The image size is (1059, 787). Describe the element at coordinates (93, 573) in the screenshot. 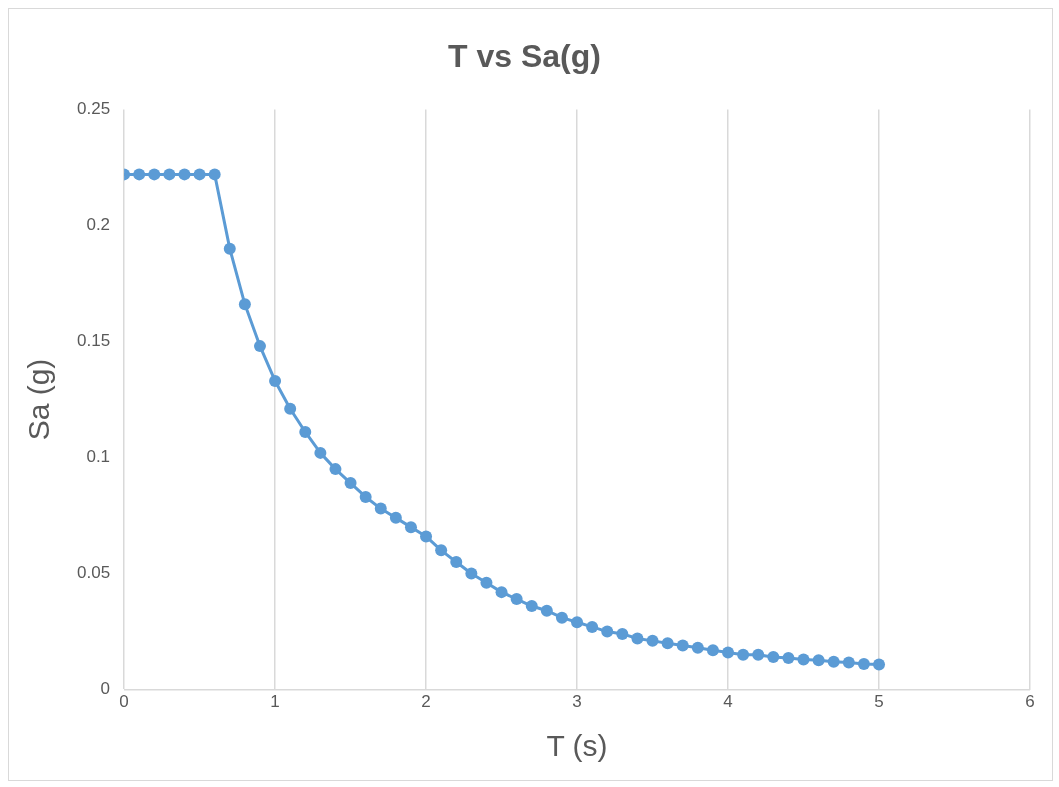

I see `y-tick-label: 0.05` at that location.